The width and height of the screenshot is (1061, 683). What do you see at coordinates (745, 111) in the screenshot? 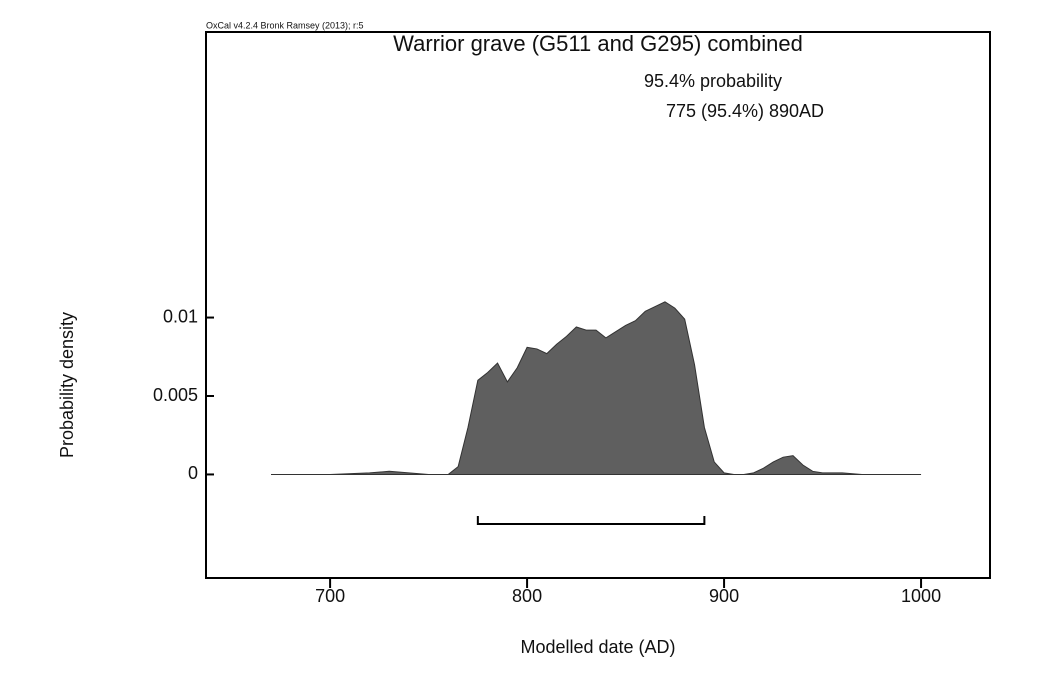
I see `range-label: 775 (95.4%) 890AD` at bounding box center [745, 111].